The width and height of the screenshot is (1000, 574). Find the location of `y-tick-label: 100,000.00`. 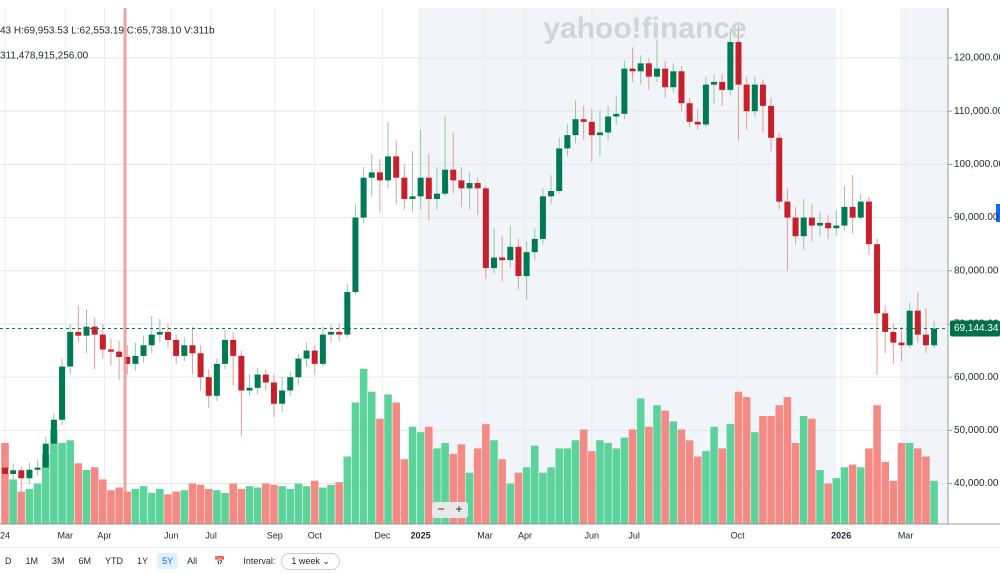

y-tick-label: 100,000.00 is located at coordinates (977, 164).